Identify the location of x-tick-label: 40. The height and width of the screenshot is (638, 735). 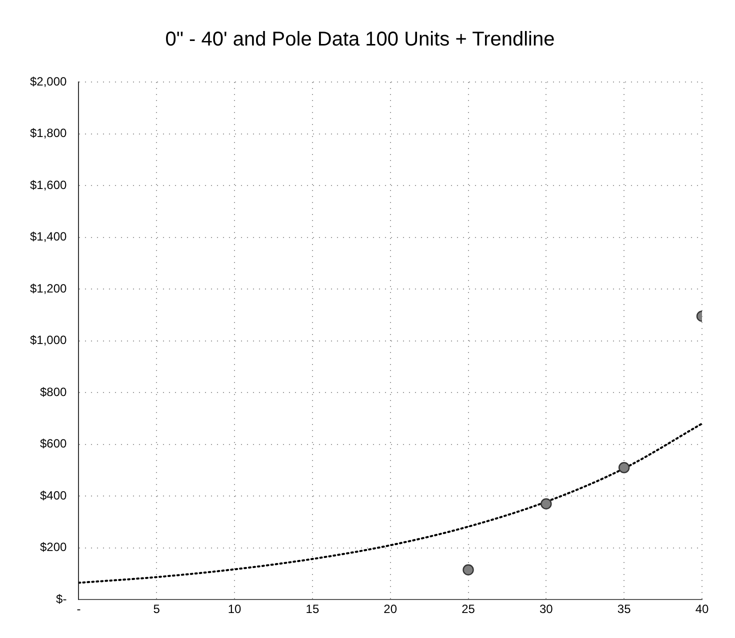
(702, 609).